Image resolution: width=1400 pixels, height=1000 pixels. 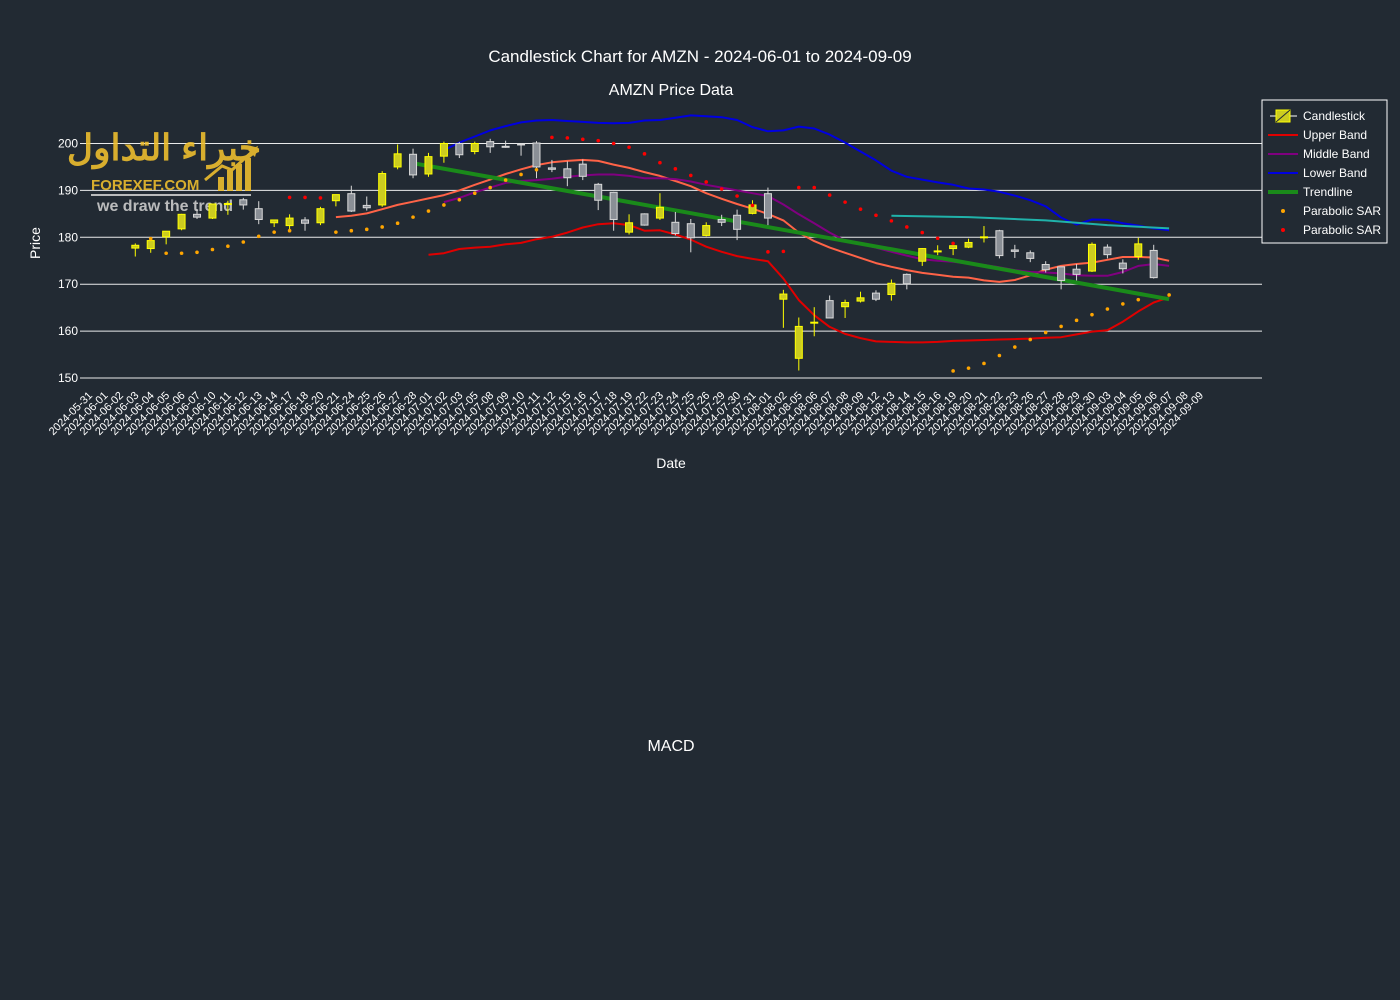 What do you see at coordinates (799, 283) in the screenshot?
I see `upper-band-line` at bounding box center [799, 283].